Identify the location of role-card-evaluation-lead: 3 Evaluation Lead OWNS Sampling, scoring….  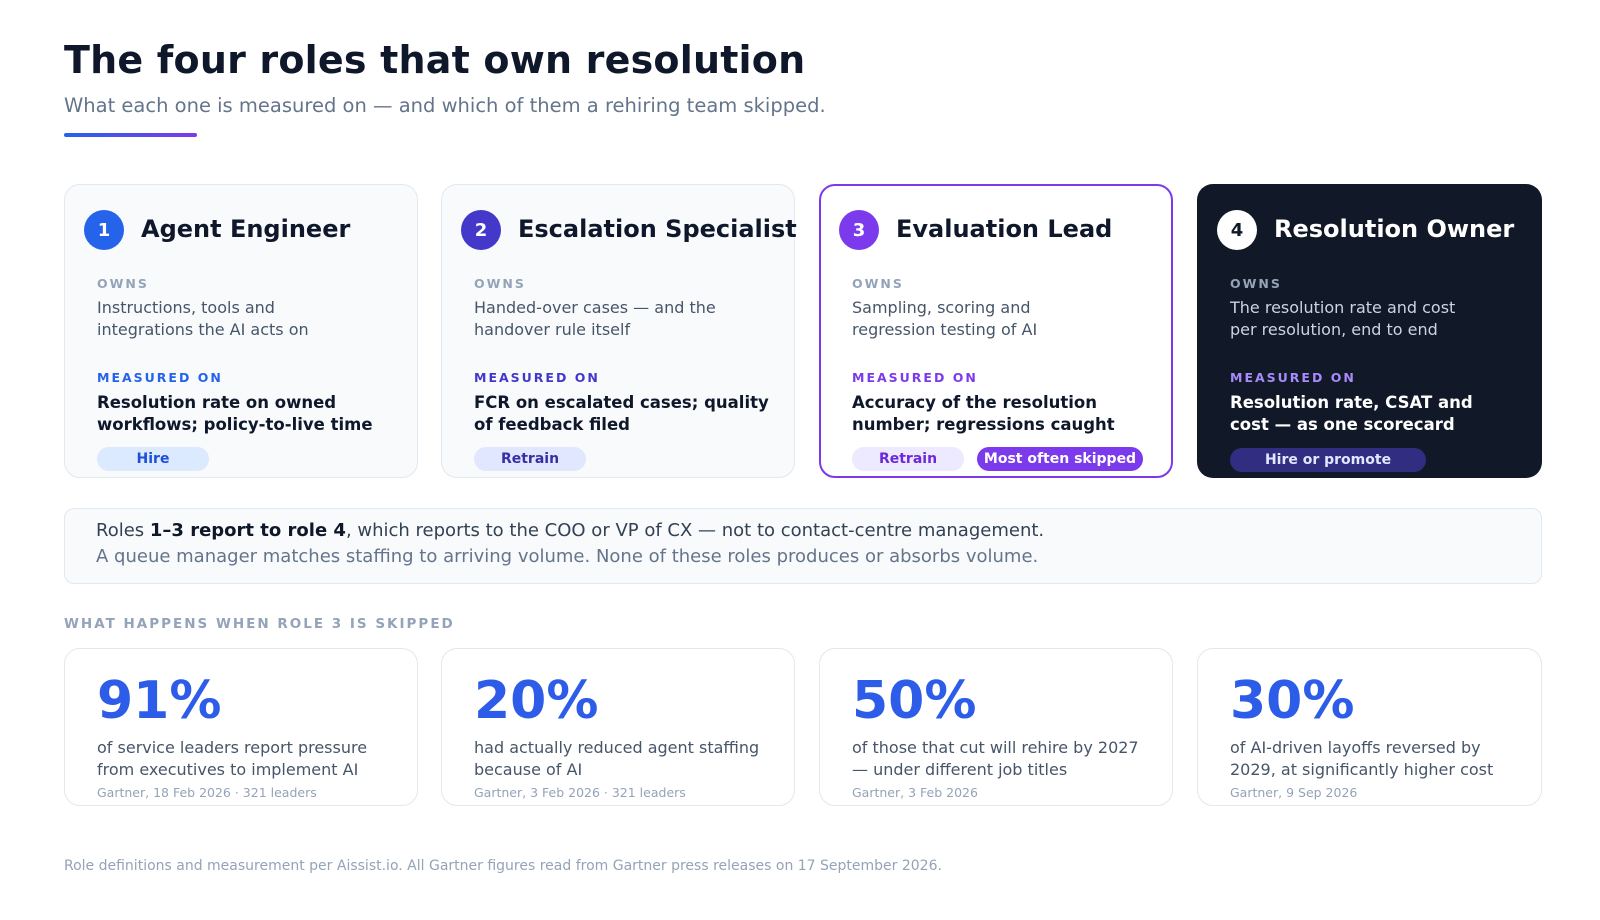
(996, 331).